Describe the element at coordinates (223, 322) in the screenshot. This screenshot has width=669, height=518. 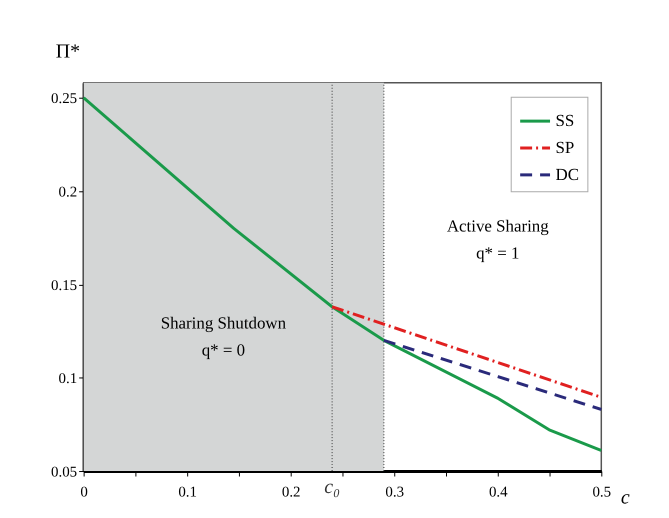
I see `annotation: Sharing Shutdown` at that location.